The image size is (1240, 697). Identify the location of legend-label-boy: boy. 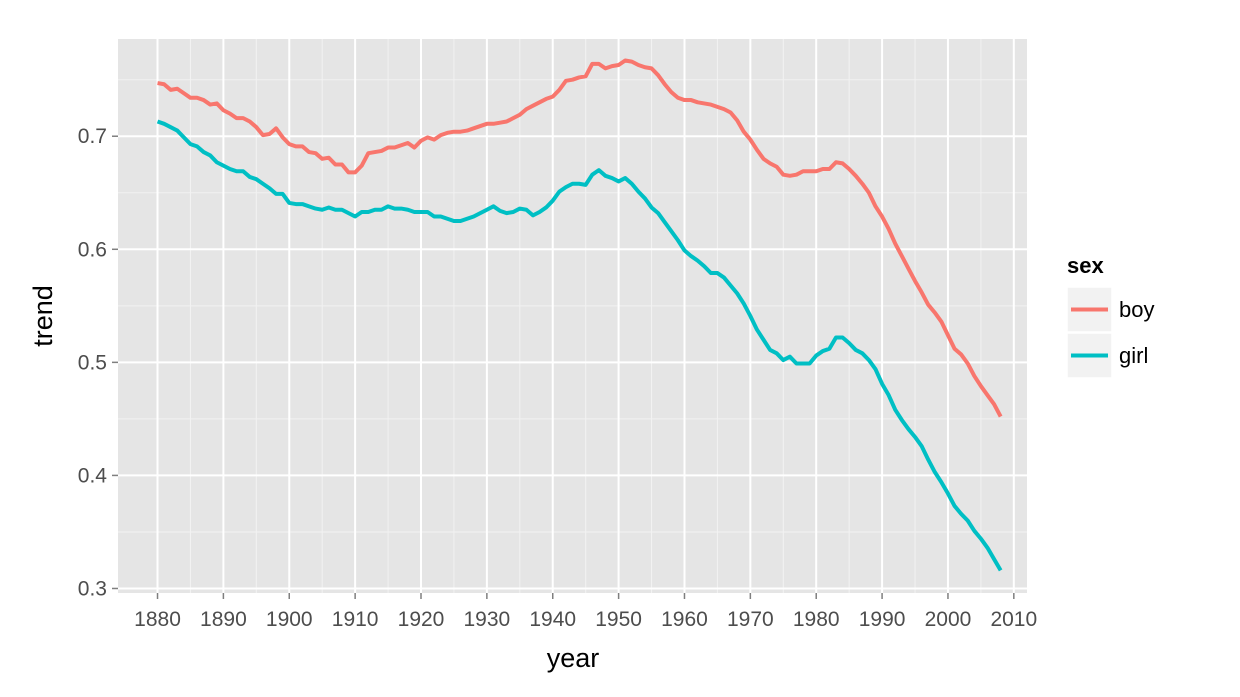
(1136, 309).